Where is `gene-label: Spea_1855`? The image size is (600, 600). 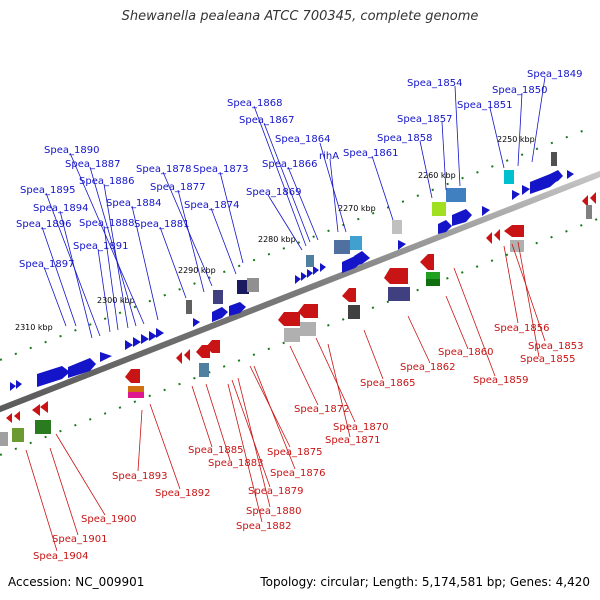
gene-label: Spea_1855 is located at coordinates (547, 359).